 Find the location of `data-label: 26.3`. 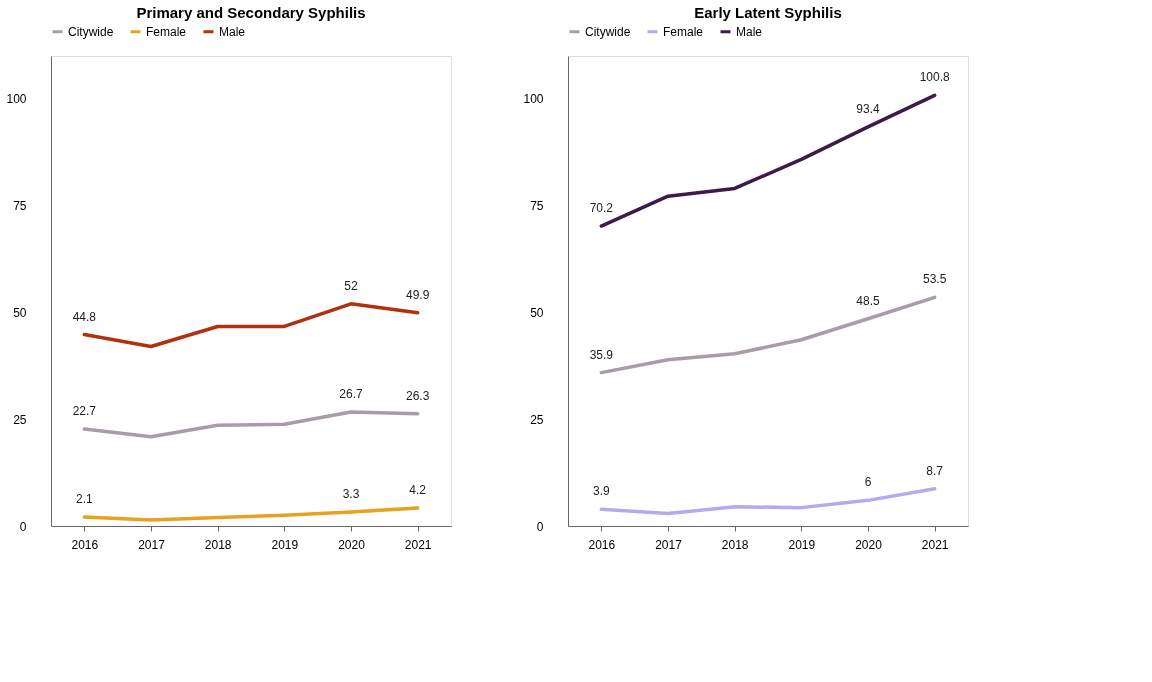

data-label: 26.3 is located at coordinates (417, 395).